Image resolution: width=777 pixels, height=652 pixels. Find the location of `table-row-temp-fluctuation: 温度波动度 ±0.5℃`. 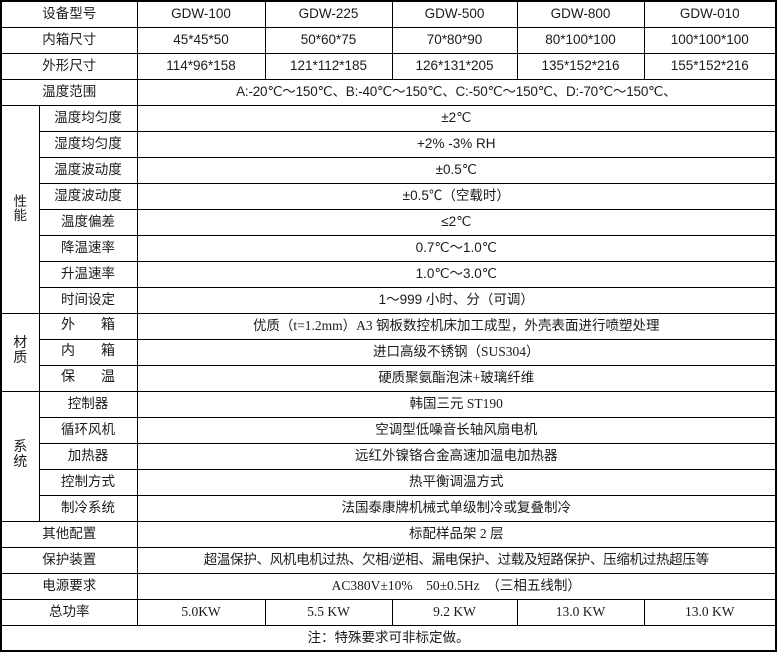

table-row-temp-fluctuation: 温度波动度 ±0.5℃ is located at coordinates (389, 170).